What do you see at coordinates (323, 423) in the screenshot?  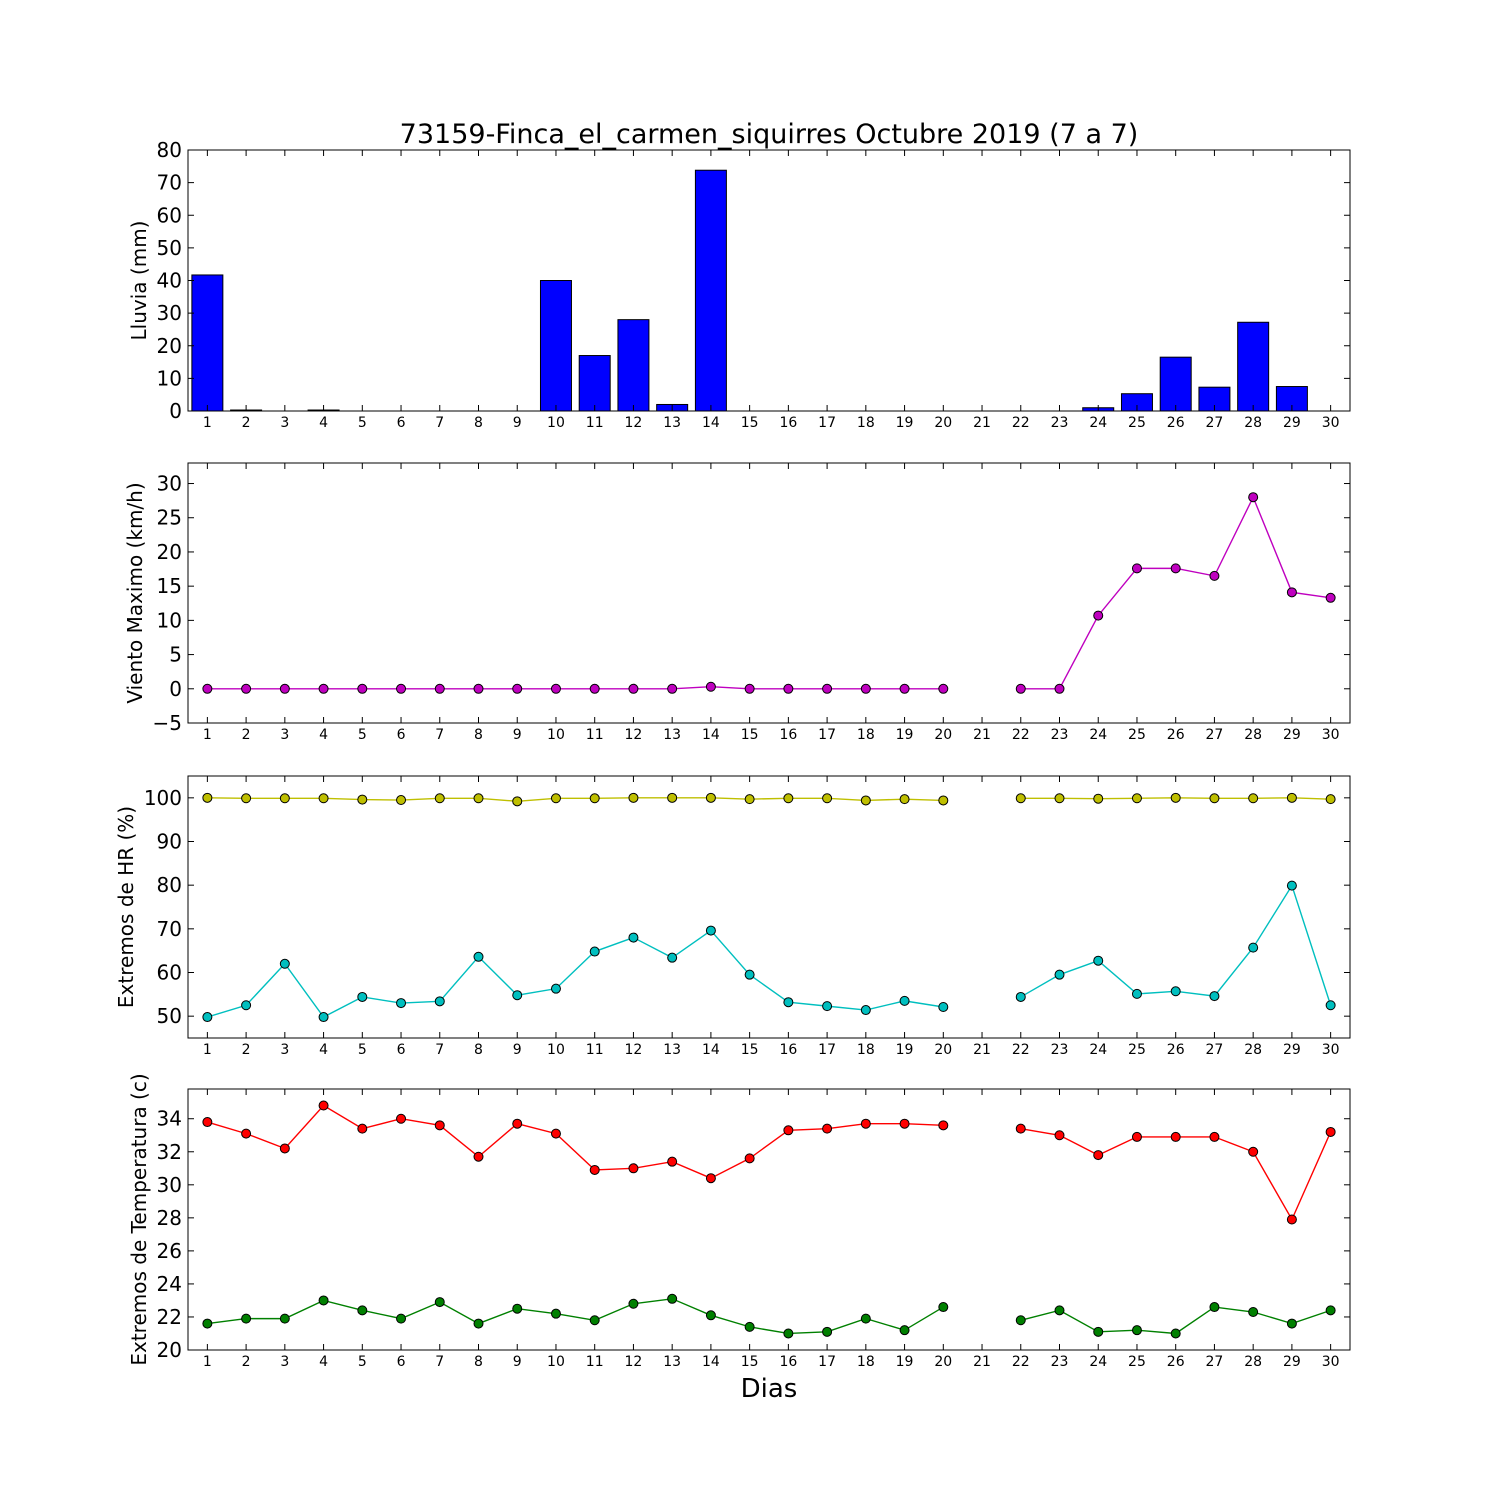 I see `x-tick-label-lluvia: 4` at bounding box center [323, 423].